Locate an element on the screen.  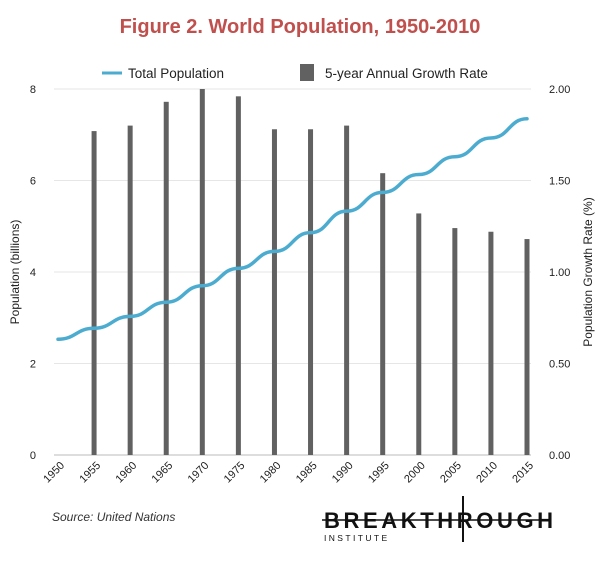
right-tick-label: 2.00 is located at coordinates (559, 90).